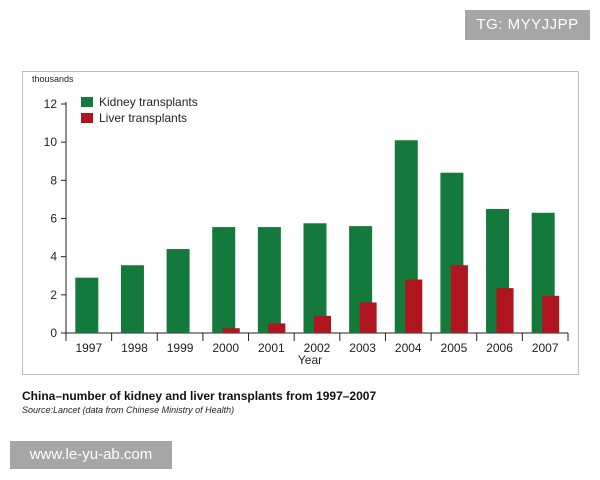 This screenshot has height=480, width=600. Describe the element at coordinates (499, 348) in the screenshot. I see `x-tick-label: 2006` at that location.